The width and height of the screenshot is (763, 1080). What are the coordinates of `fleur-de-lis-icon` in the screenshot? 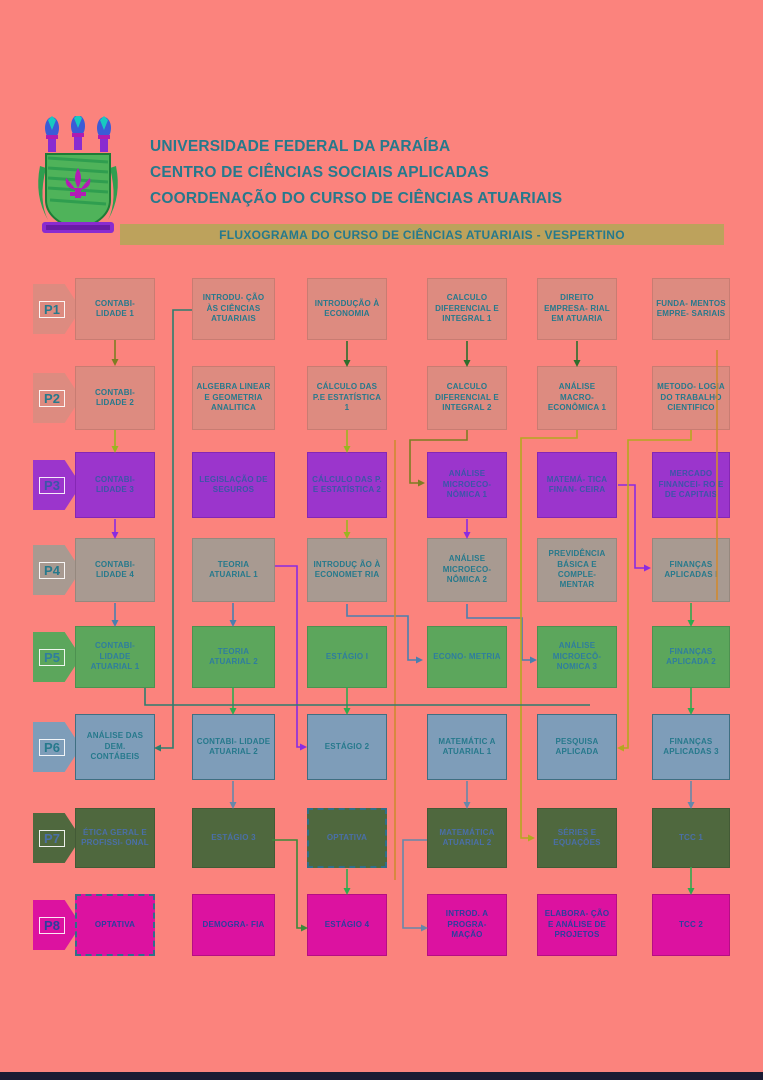 It's located at (78, 183).